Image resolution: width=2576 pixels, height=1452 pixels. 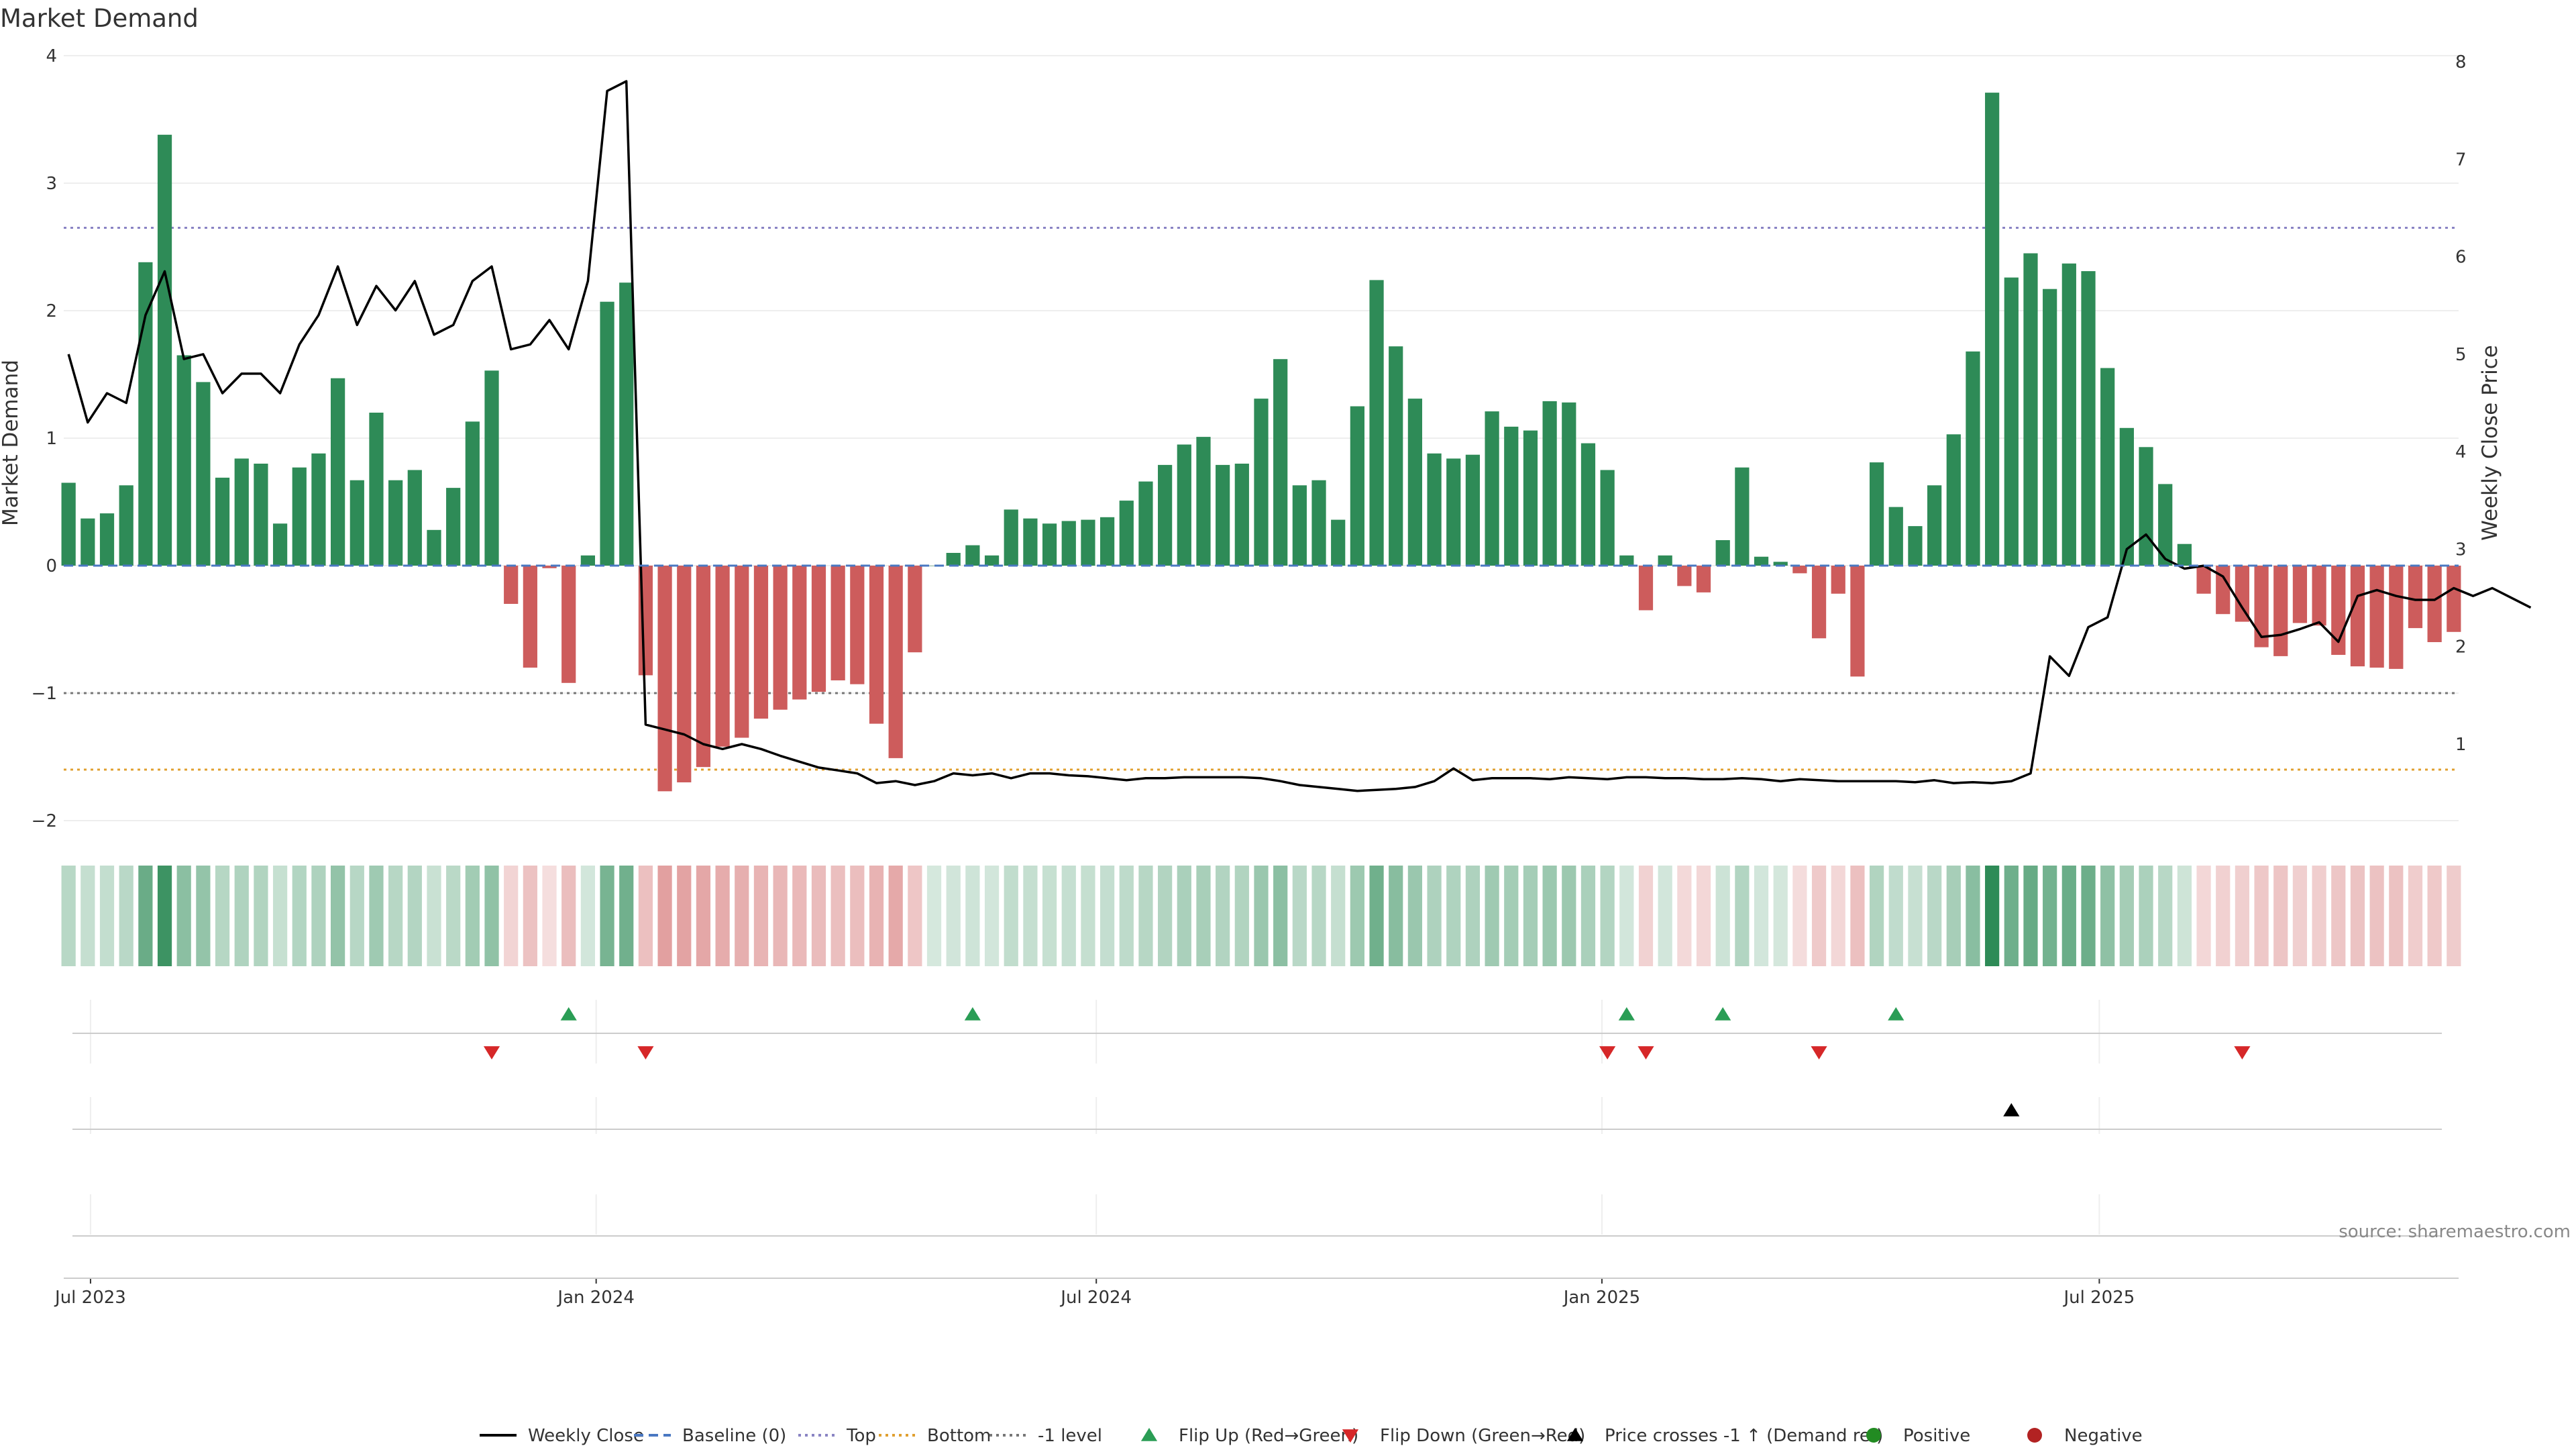 I want to click on y-tick-label: 3, so click(x=51, y=184).